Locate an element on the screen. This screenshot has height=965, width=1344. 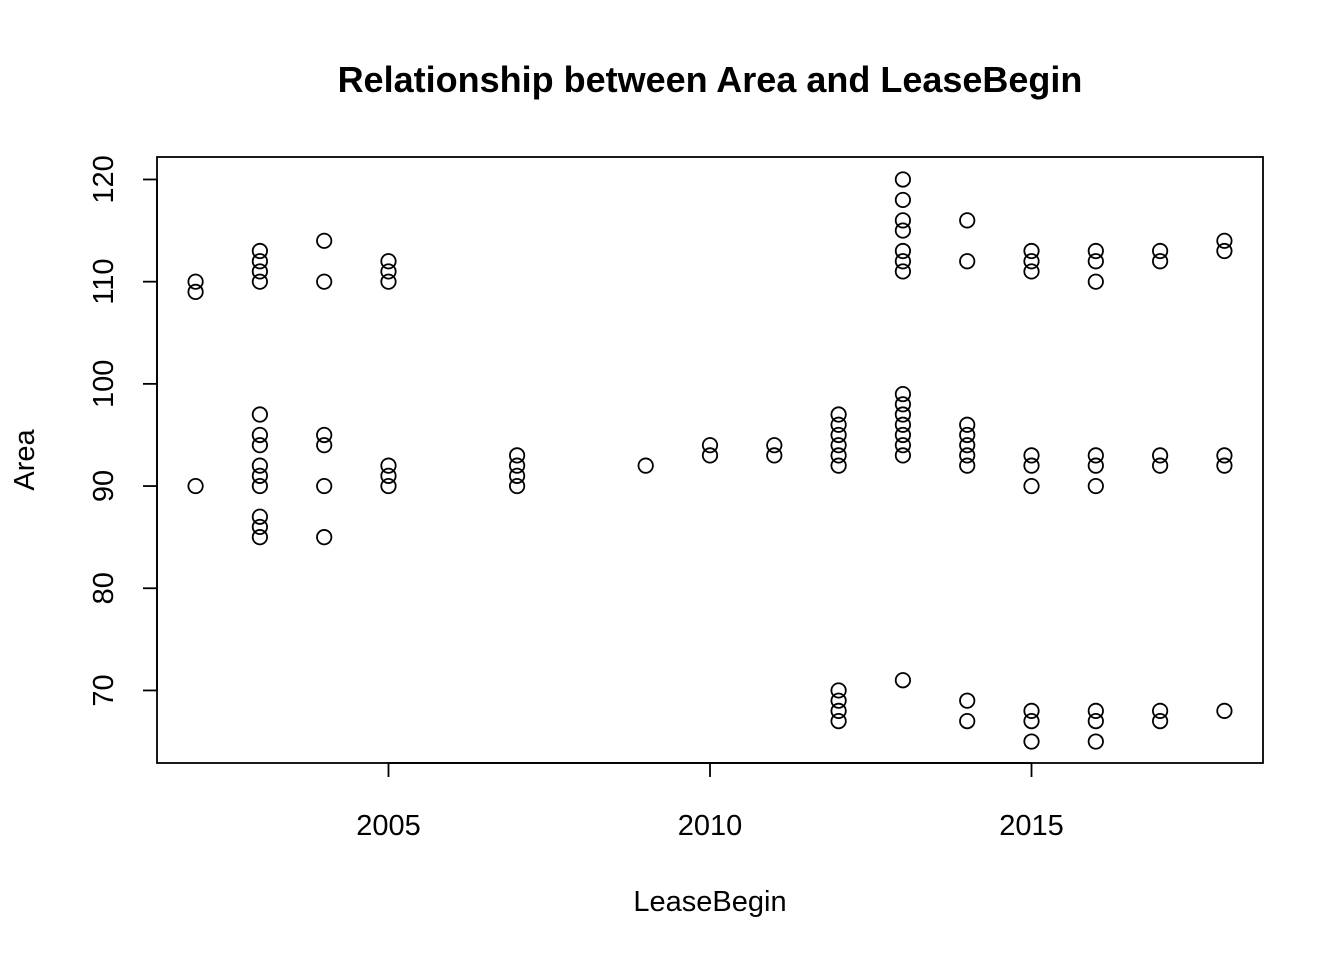
y-tick-label: 80 is located at coordinates (104, 588).